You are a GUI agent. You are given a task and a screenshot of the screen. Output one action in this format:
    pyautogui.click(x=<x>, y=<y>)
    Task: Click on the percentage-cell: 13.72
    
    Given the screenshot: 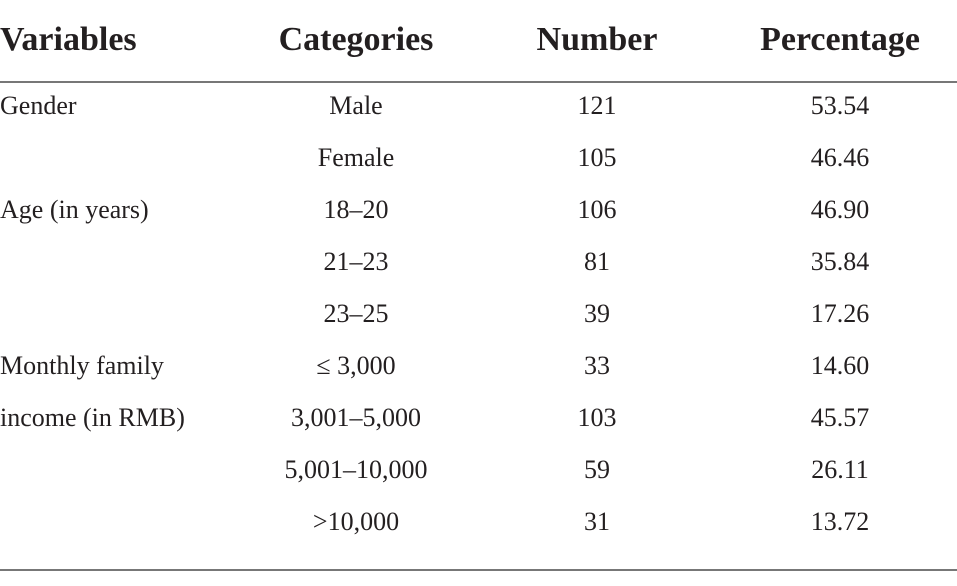 What is the action you would take?
    pyautogui.click(x=840, y=521)
    